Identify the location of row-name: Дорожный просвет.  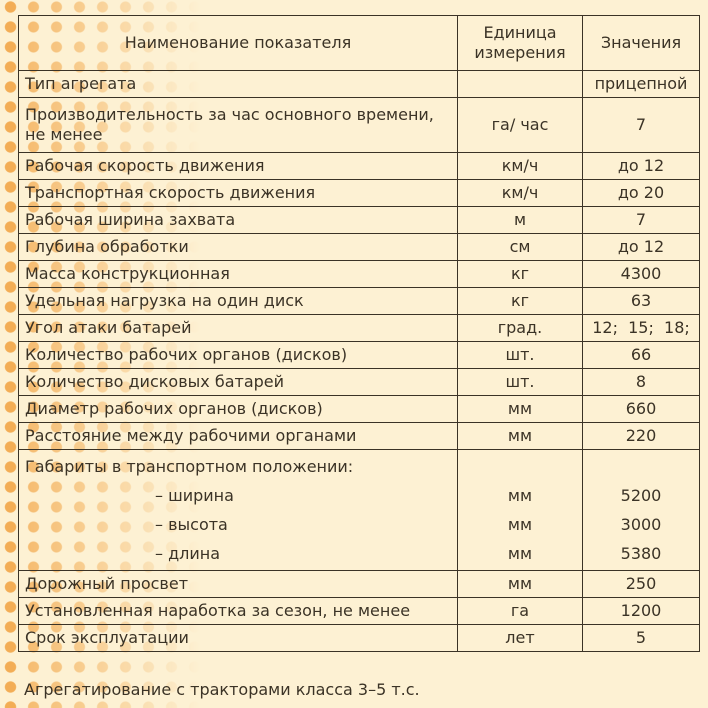
(238, 584).